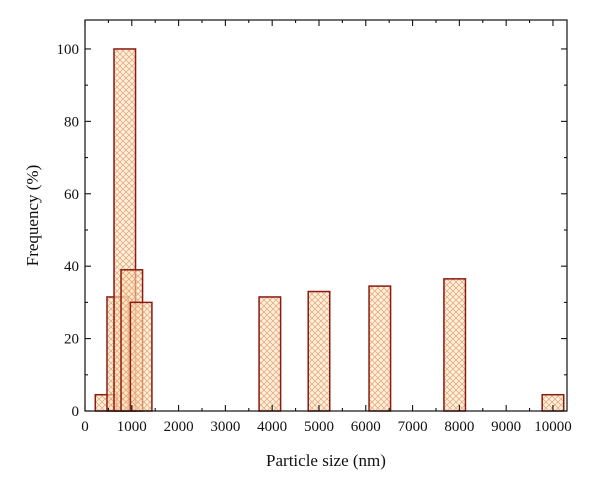 Image resolution: width=600 pixels, height=490 pixels. I want to click on x-tick-label: 0, so click(85, 427).